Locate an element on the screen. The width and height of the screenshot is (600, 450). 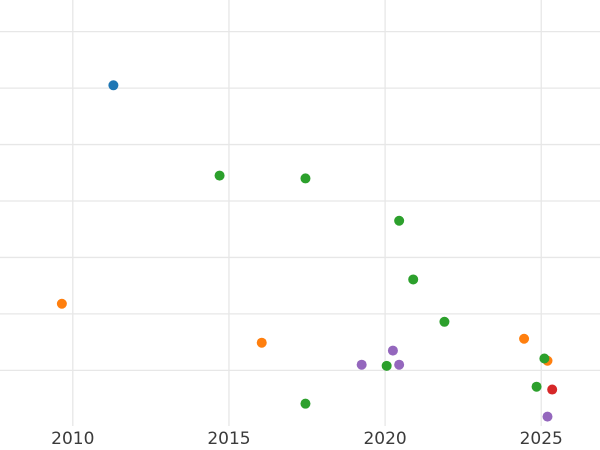
x-tick-label: 2025 is located at coordinates (541, 439).